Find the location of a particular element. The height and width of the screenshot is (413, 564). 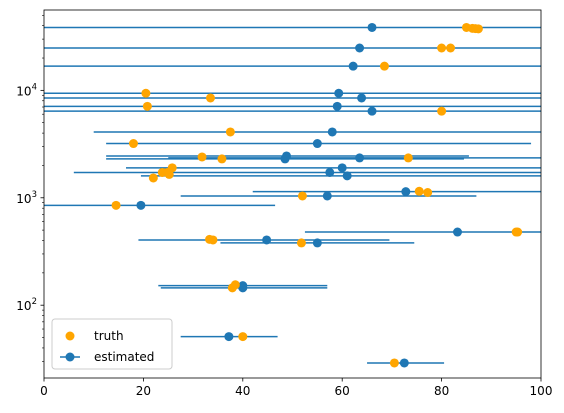

x-tick-label: 80 is located at coordinates (441, 391).